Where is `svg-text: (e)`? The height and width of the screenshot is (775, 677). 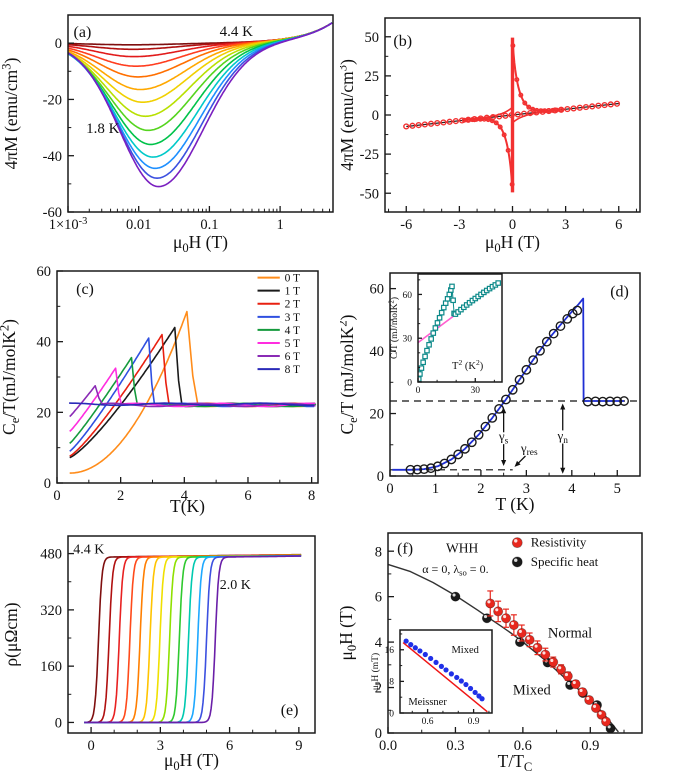
svg-text: (e) is located at coordinates (290, 710).